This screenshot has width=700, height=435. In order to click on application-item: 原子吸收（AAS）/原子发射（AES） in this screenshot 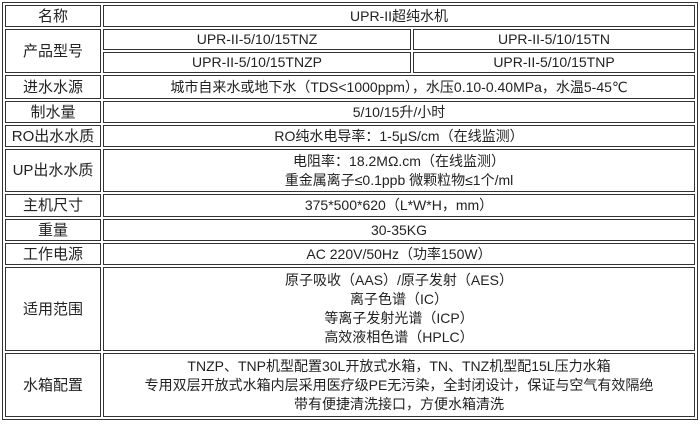, I will do `click(399, 280)`.